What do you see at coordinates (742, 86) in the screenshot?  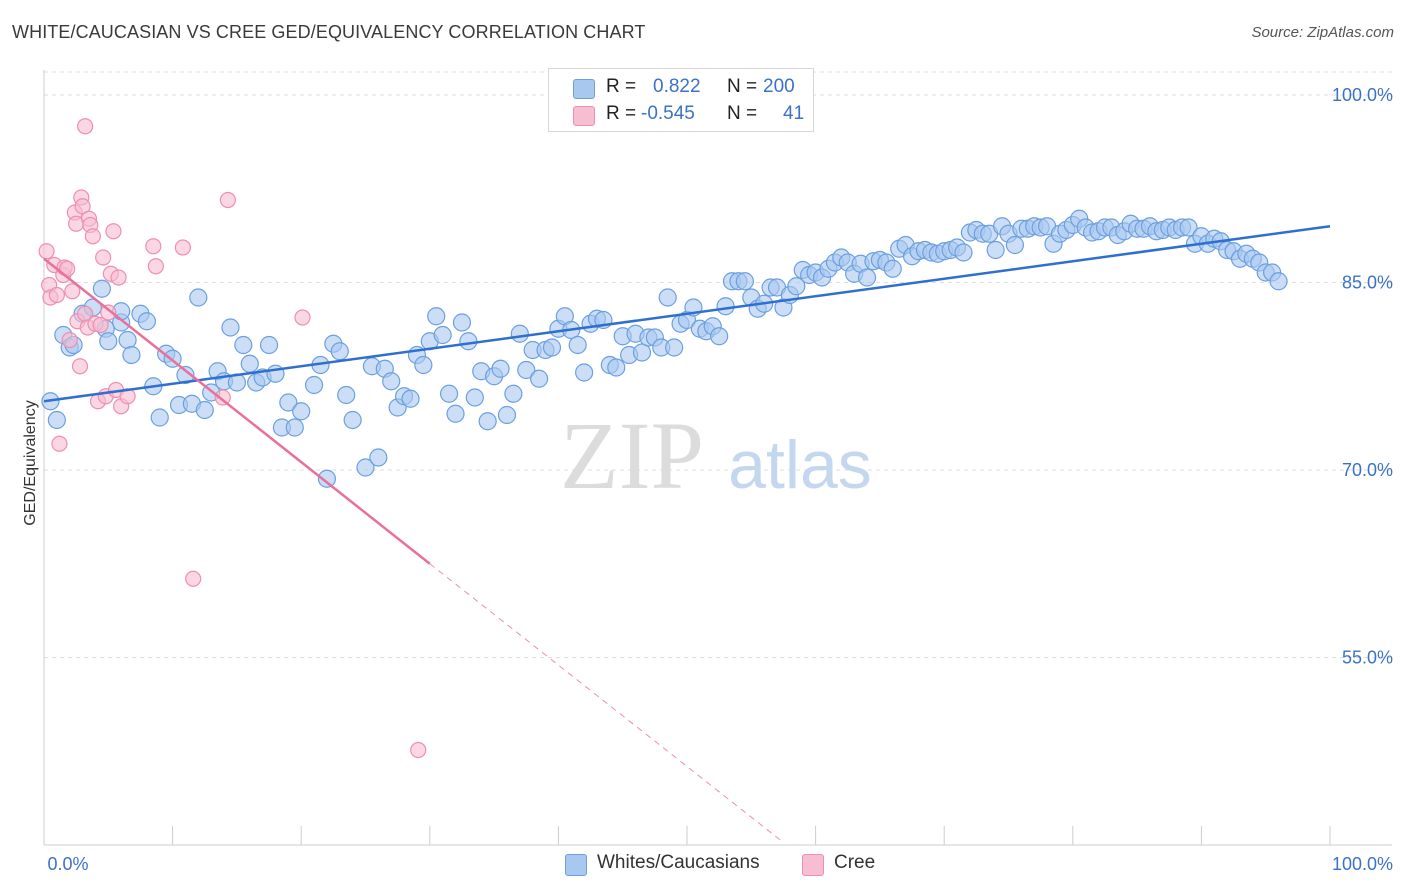 I see `legend-n-label: N =` at bounding box center [742, 86].